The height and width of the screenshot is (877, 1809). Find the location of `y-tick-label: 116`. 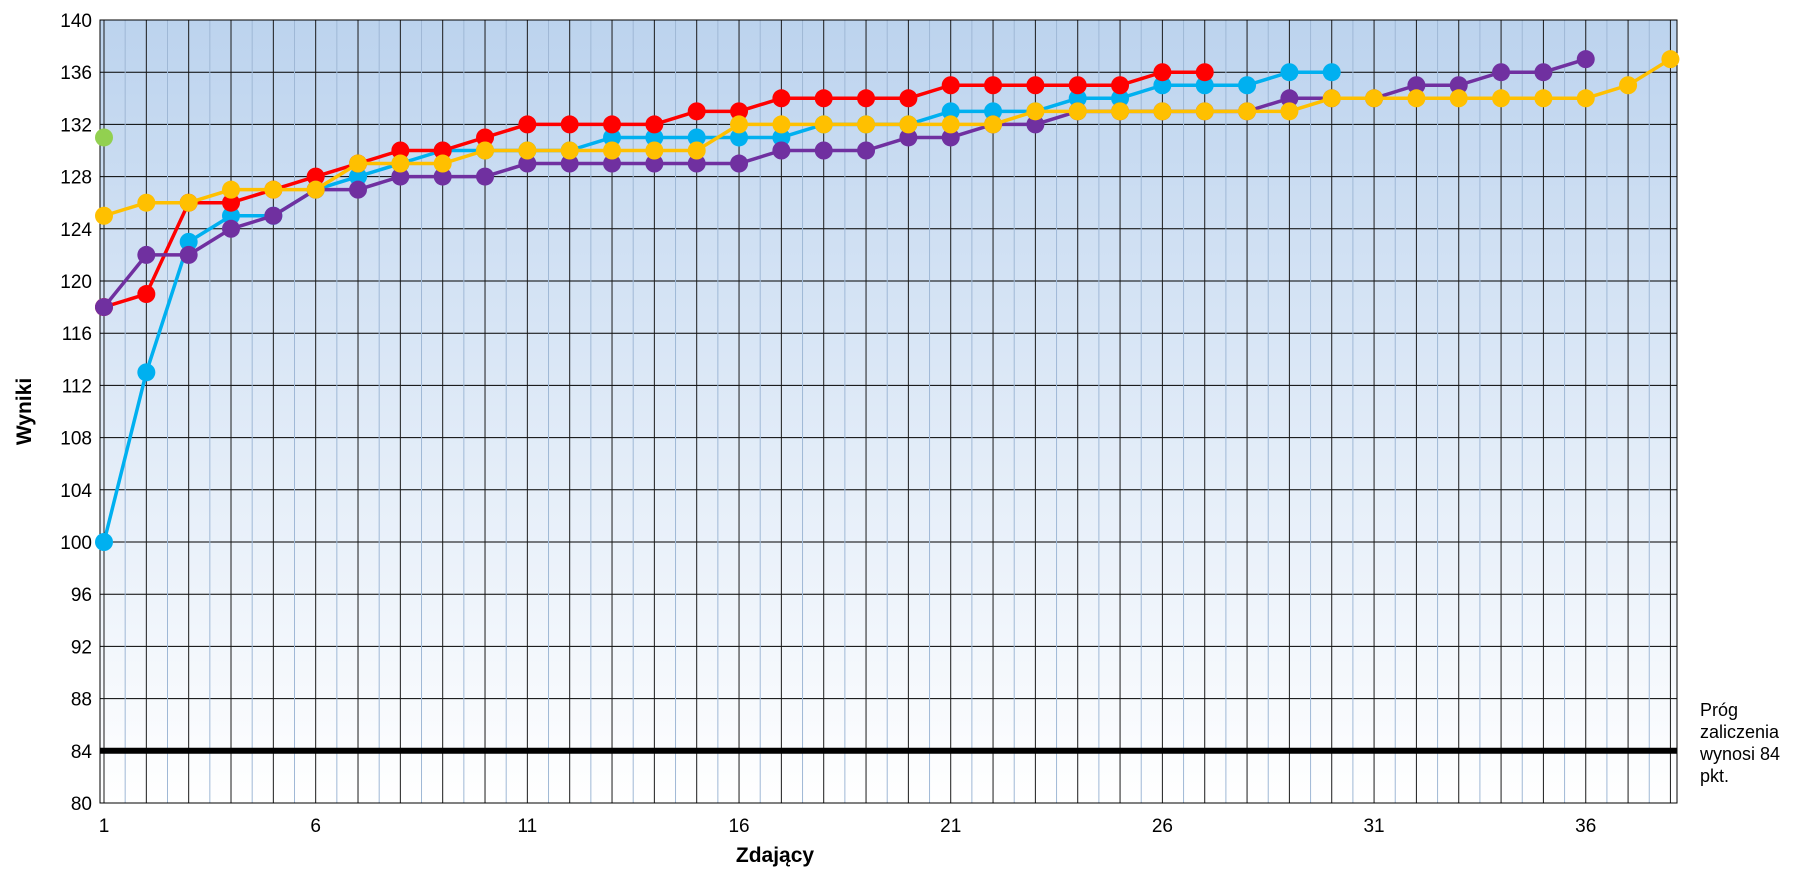

y-tick-label: 116 is located at coordinates (77, 334).